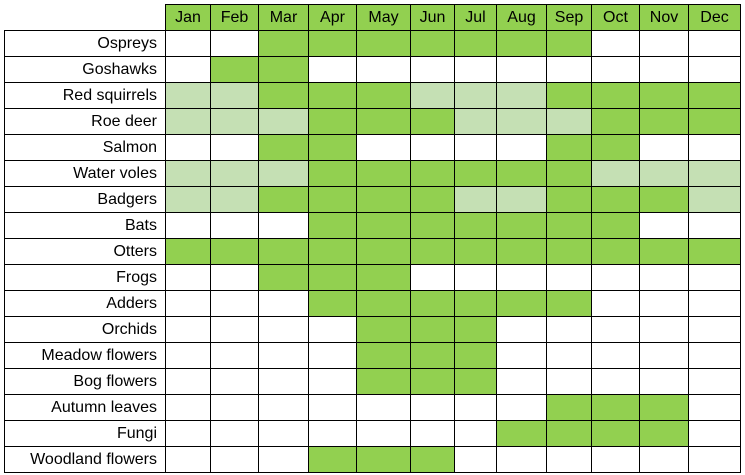 The width and height of the screenshot is (745, 475). I want to click on cell-adders-may, so click(383, 303).